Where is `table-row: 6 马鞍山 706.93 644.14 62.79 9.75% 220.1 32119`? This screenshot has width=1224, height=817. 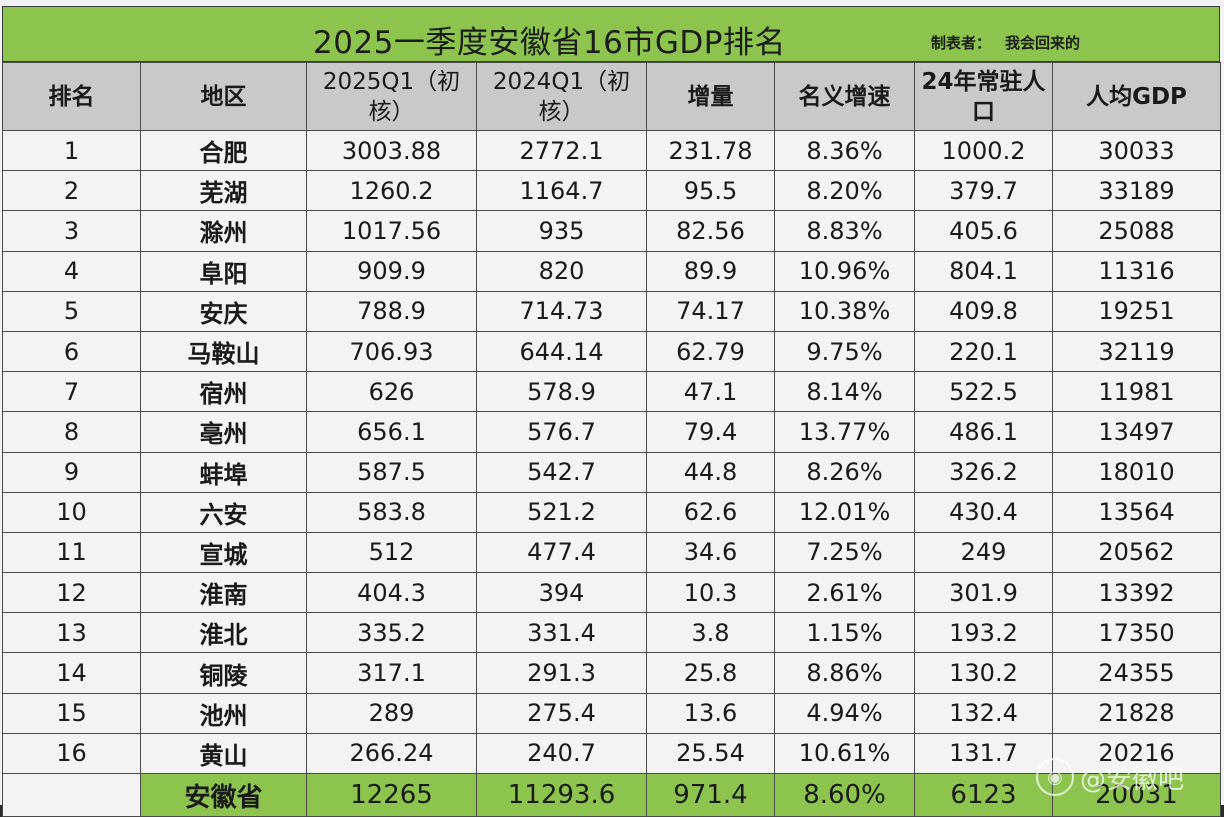 table-row: 6 马鞍山 706.93 644.14 62.79 9.75% 220.1 32119 is located at coordinates (611, 351).